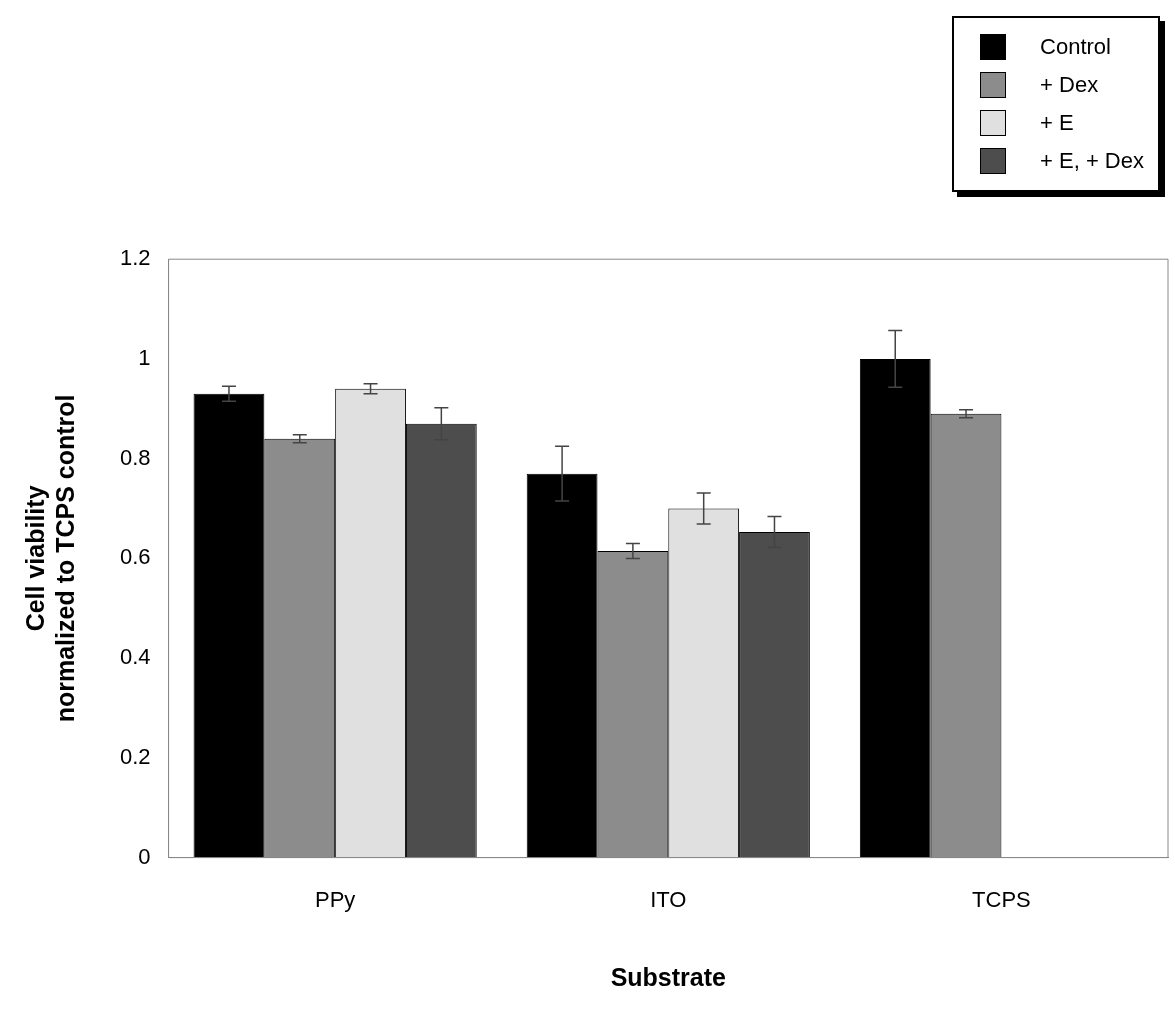 The image size is (1175, 1009). Describe the element at coordinates (49, 558) in the screenshot. I see `y-axis-title: Cell viability normalized to TCPS control` at that location.